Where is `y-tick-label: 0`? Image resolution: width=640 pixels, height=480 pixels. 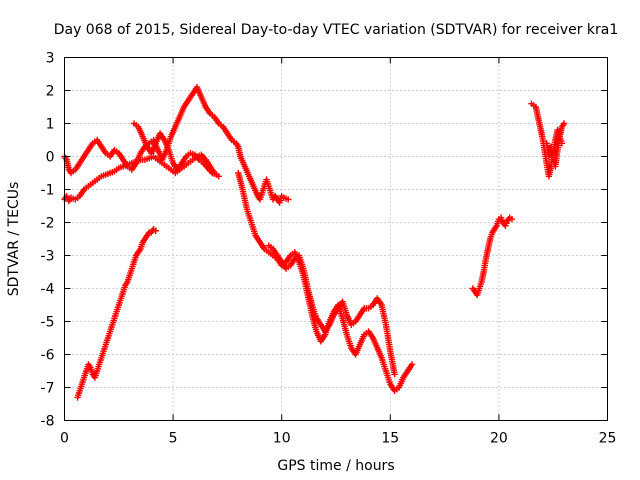 y-tick-label: 0 is located at coordinates (50, 158).